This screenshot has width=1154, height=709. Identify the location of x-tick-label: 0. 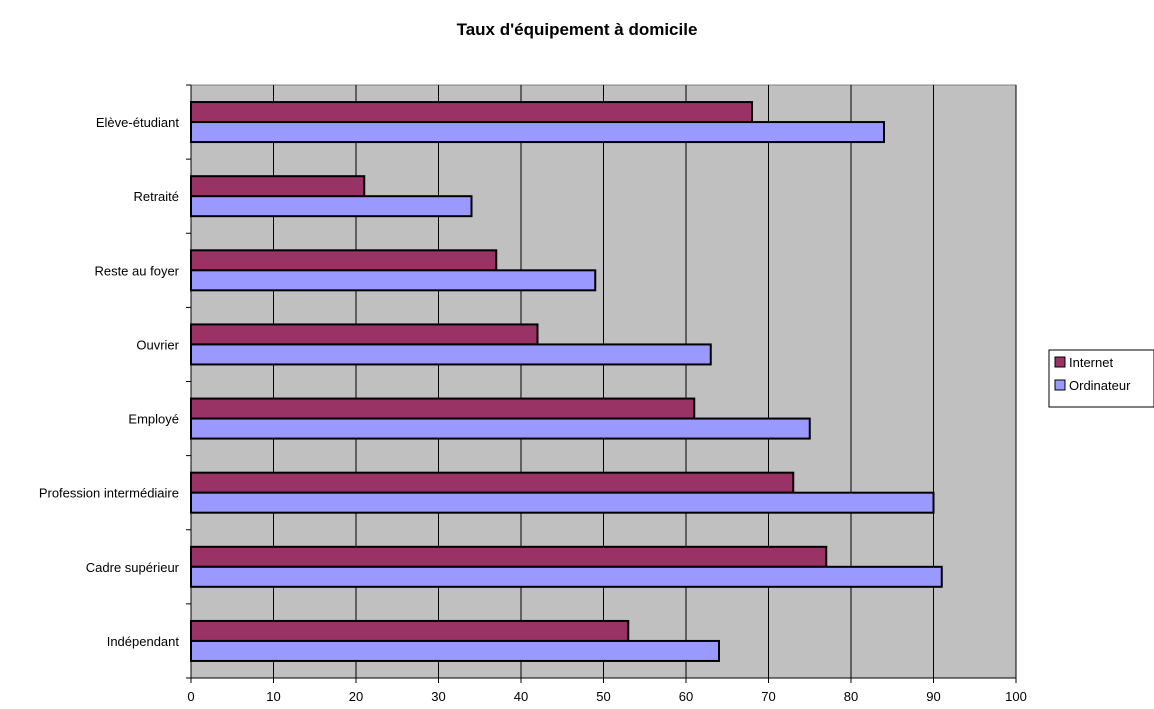
(190, 696).